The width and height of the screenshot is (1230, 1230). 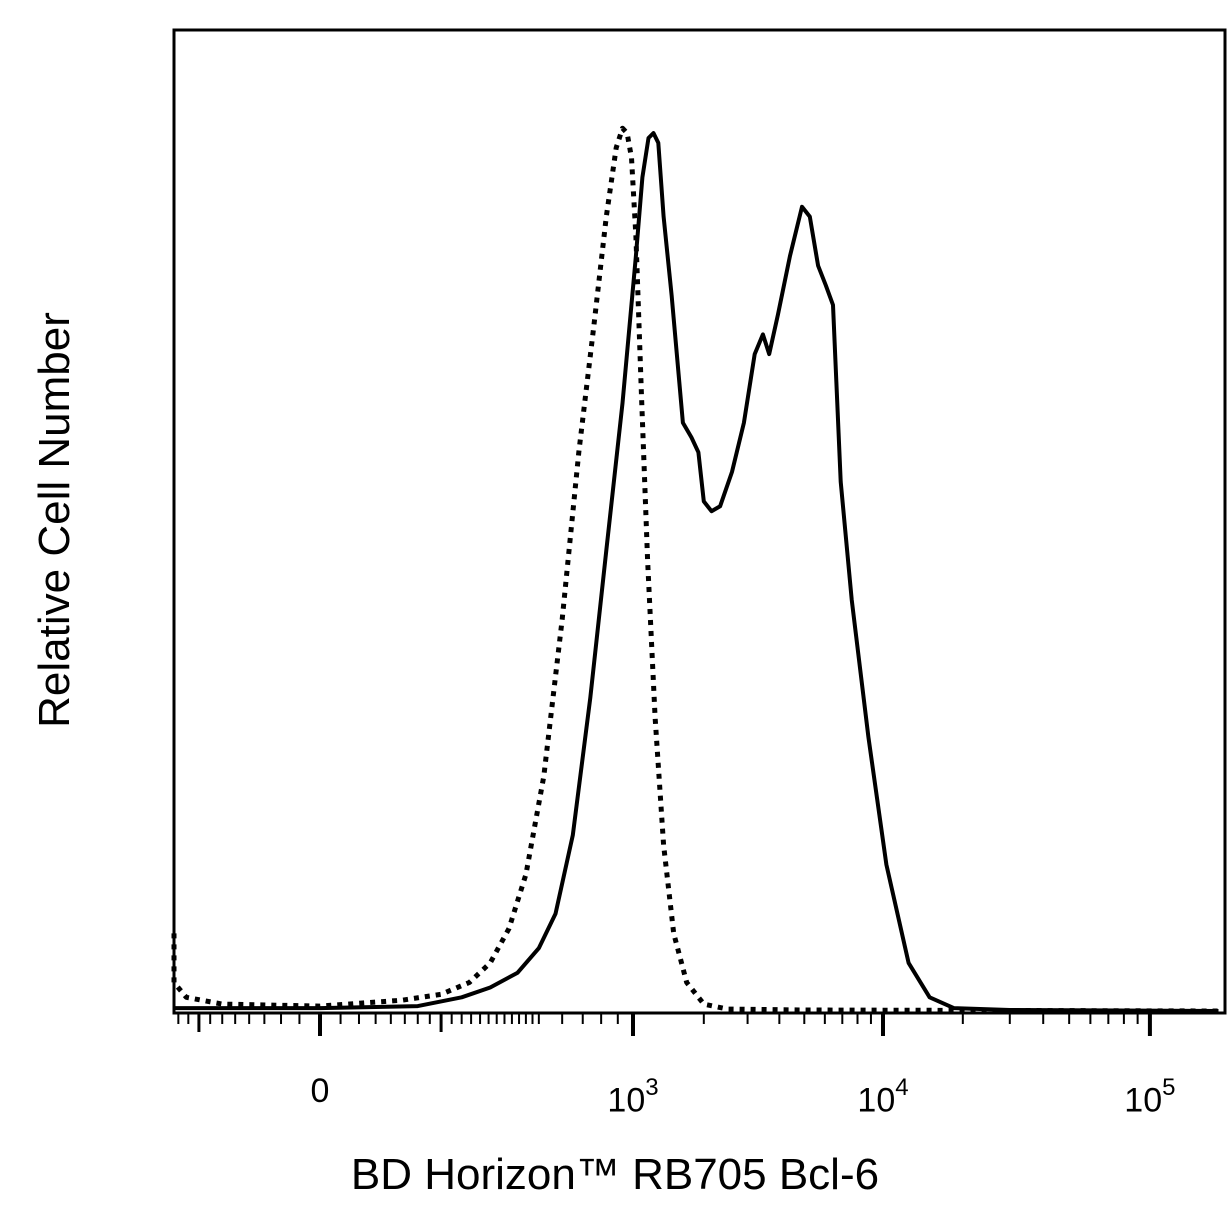 I want to click on x-tick-label: 10⁵, so click(x=1150, y=1097).